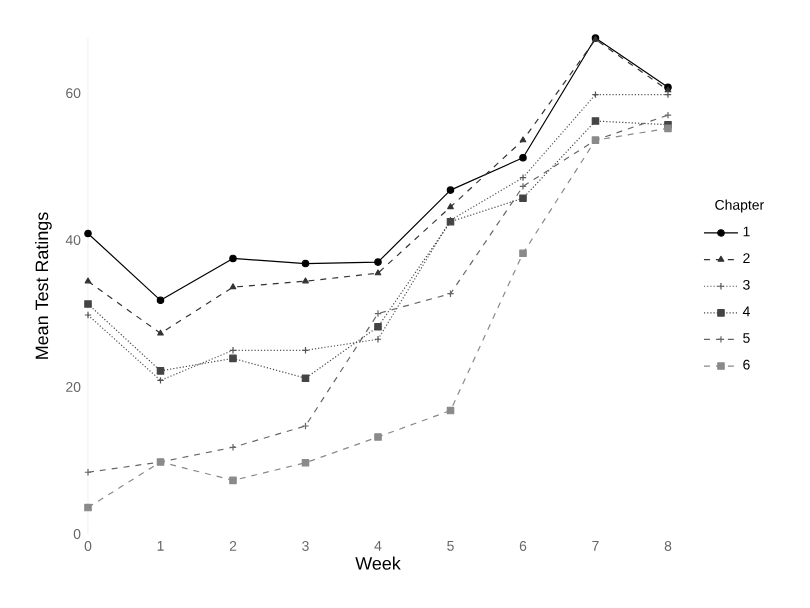 This screenshot has width=810, height=608. I want to click on y-axis-title: Mean Test Ratings, so click(43, 285).